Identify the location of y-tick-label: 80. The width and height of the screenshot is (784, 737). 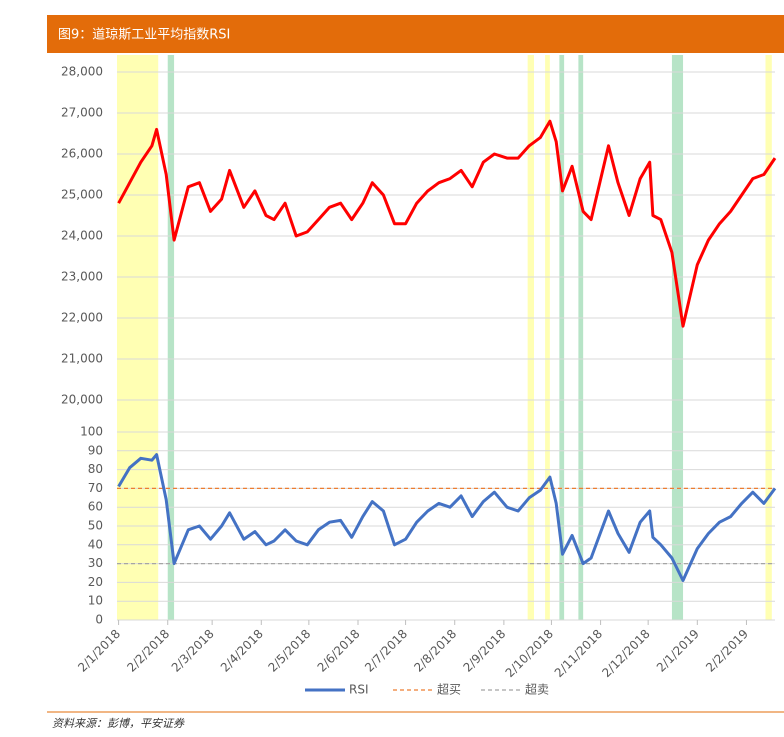
(95, 469).